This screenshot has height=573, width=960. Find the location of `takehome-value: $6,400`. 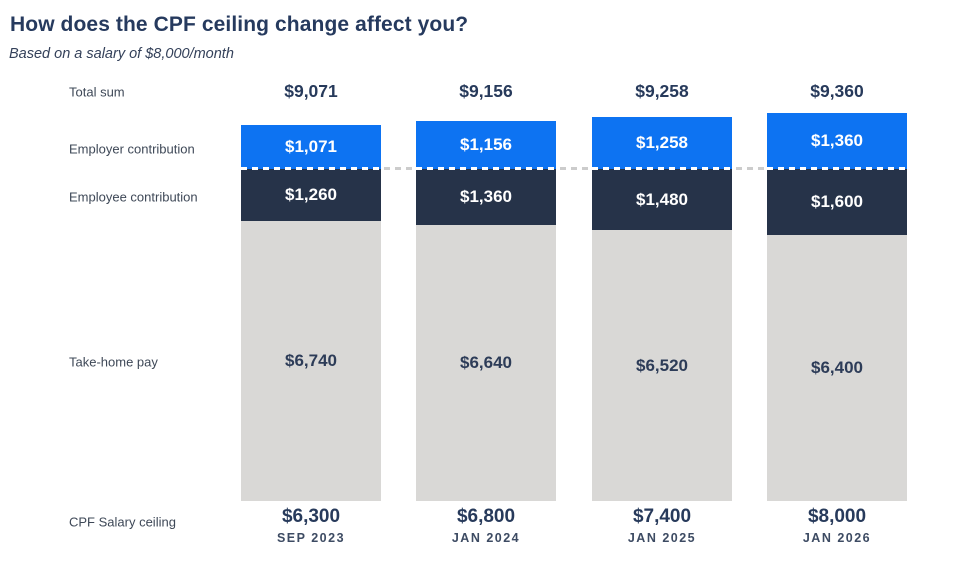

takehome-value: $6,400 is located at coordinates (837, 368).